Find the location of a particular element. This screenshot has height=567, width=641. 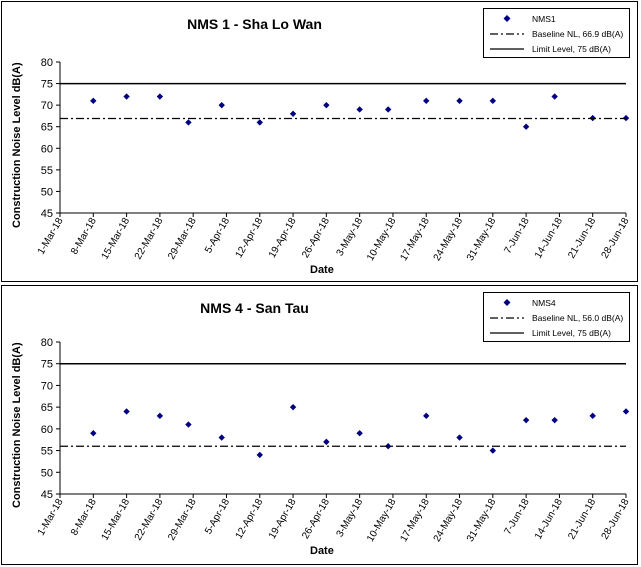

legend-entry-marker: NMS1 is located at coordinates (556, 19).